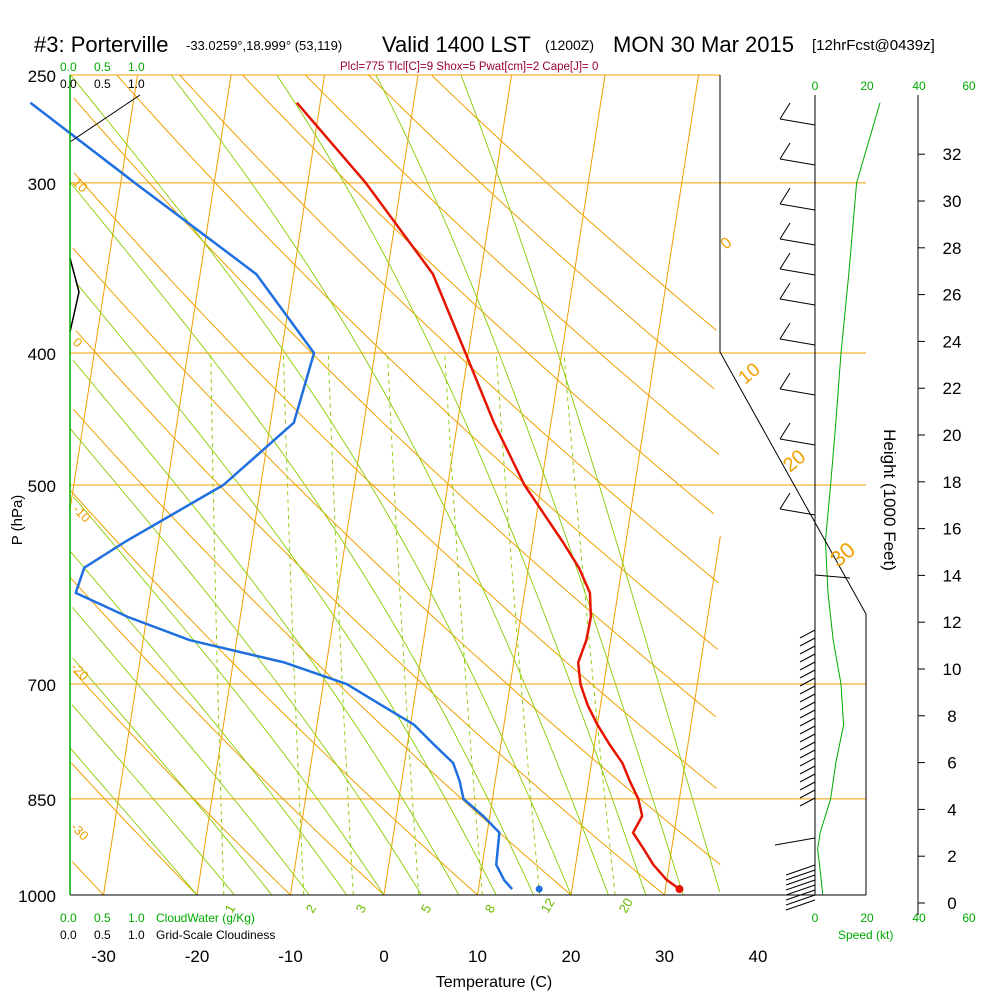 The height and width of the screenshot is (1000, 1000). What do you see at coordinates (951, 856) in the screenshot?
I see `height-tick-label: 2` at bounding box center [951, 856].